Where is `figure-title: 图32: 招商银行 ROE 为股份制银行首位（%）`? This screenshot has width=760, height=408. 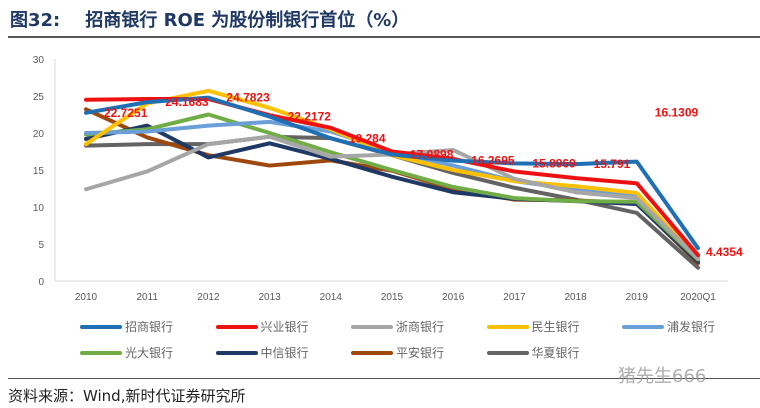
figure-title: 图32: 招商银行 ROE 为股份制银行首位（%） is located at coordinates (210, 20).